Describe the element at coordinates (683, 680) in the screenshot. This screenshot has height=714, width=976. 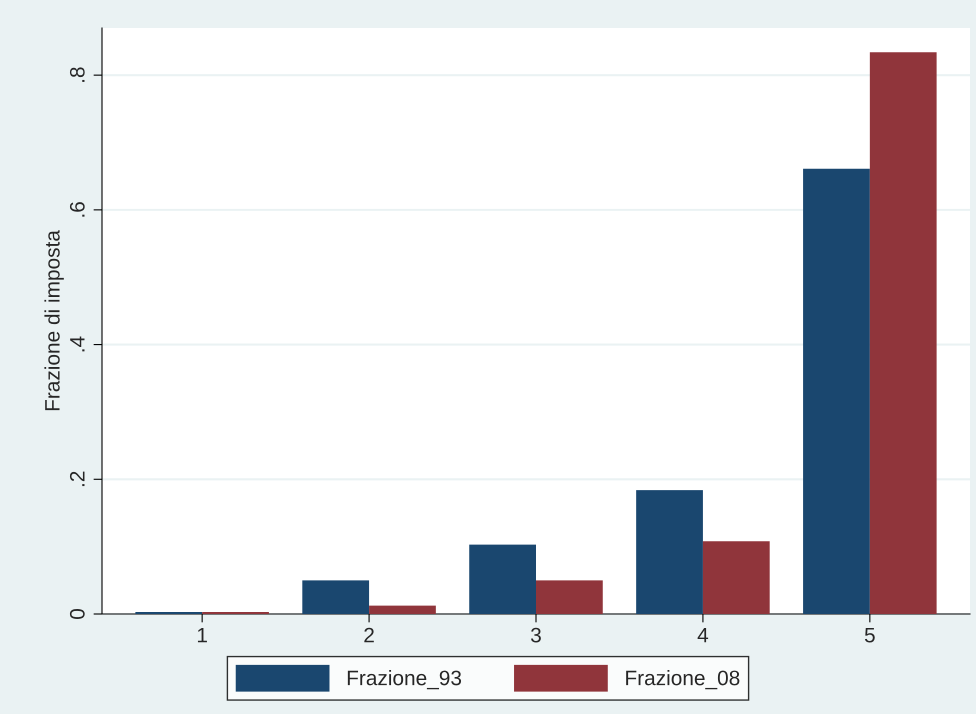
I see `legend-label: Frazione_08` at that location.